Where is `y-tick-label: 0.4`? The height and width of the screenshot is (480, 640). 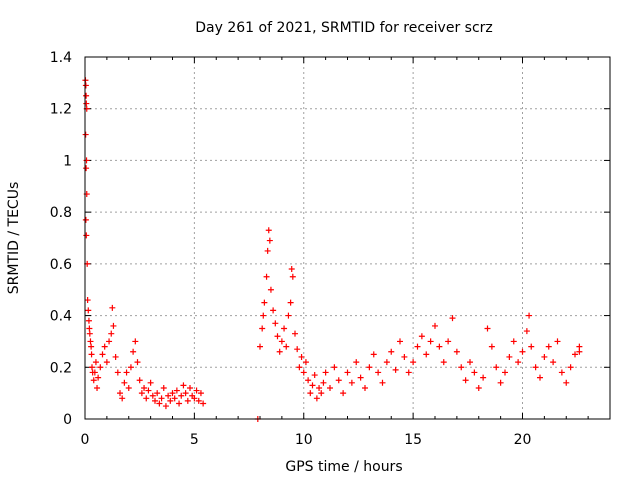 y-tick-label: 0.4 is located at coordinates (61, 317).